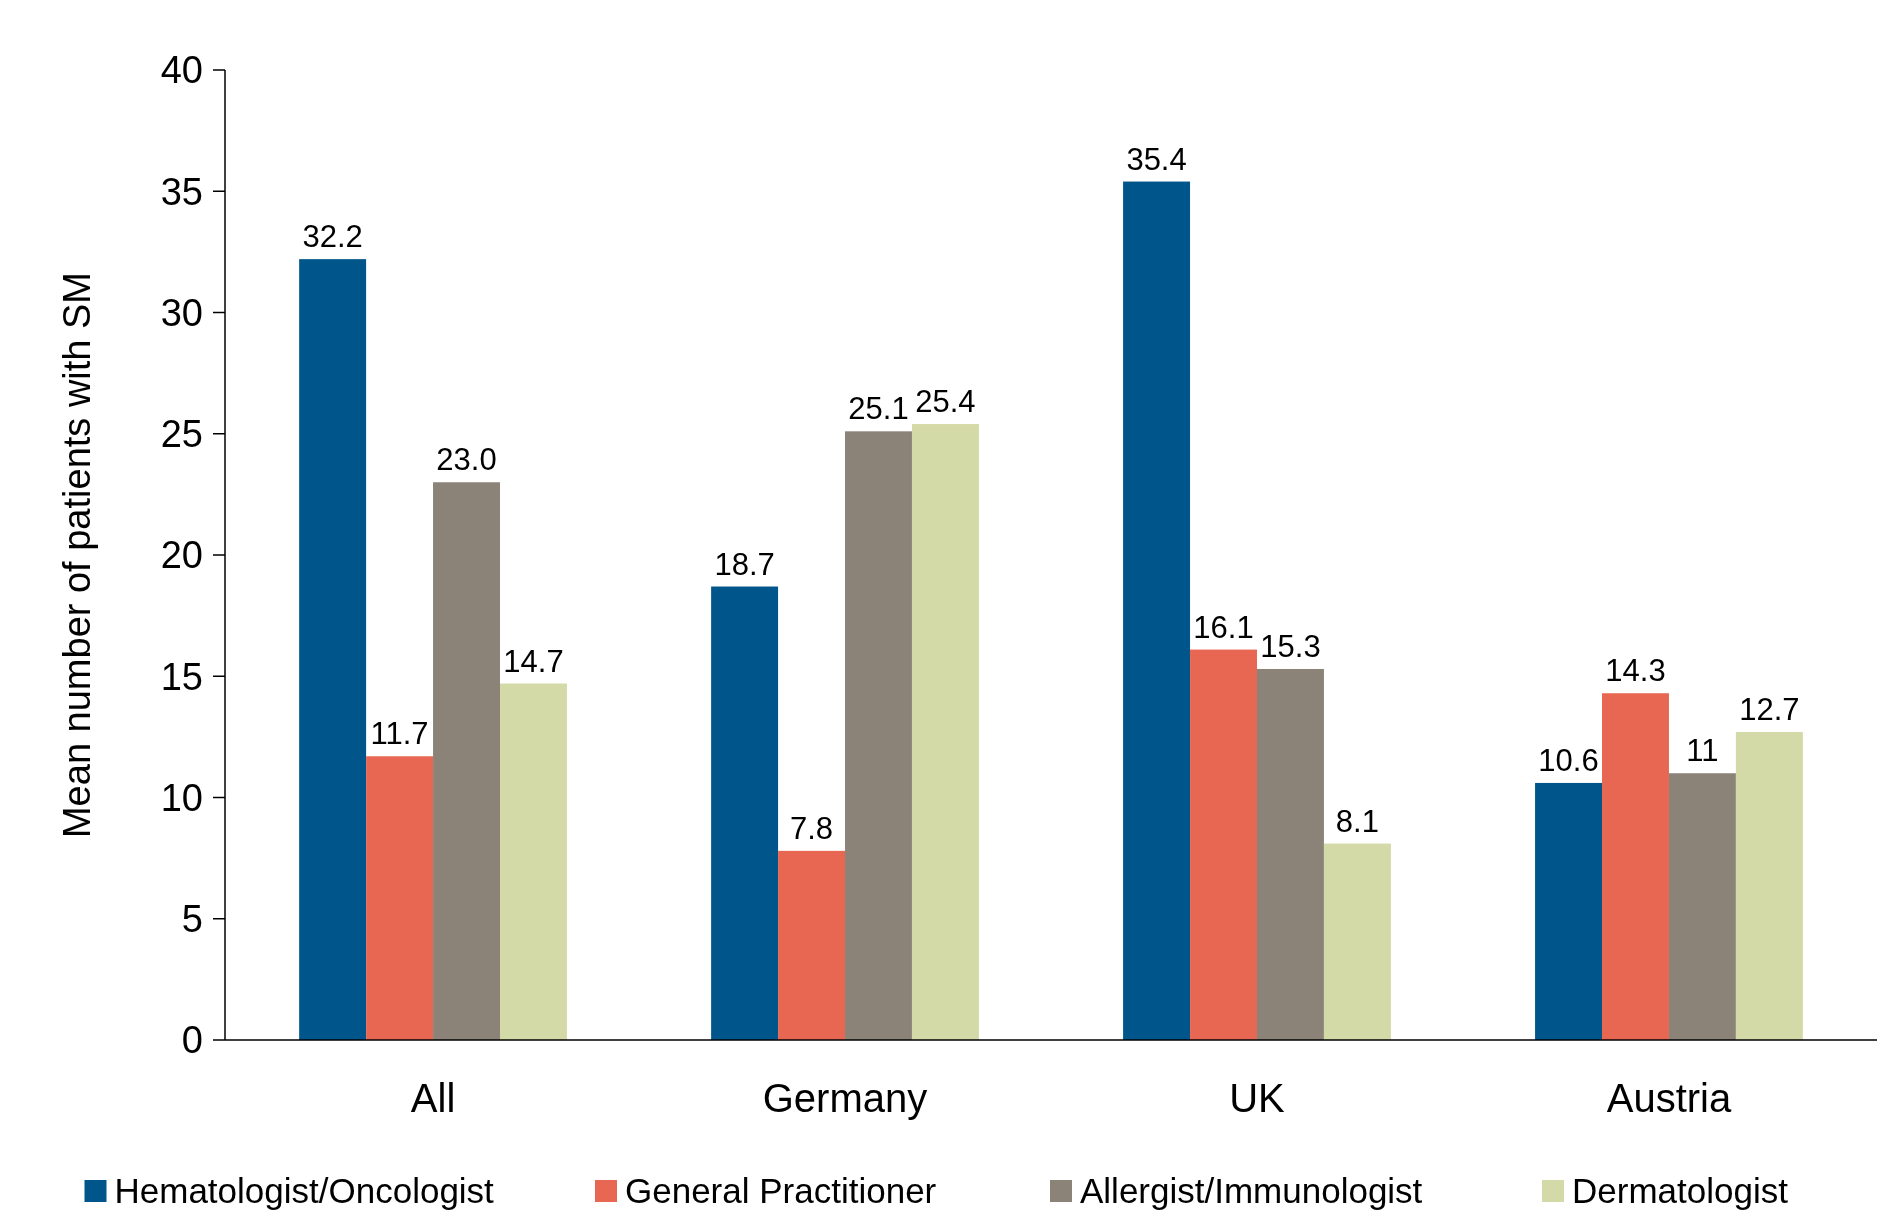 The image size is (1897, 1224). What do you see at coordinates (1568, 760) in the screenshot?
I see `data-label: 10.6` at bounding box center [1568, 760].